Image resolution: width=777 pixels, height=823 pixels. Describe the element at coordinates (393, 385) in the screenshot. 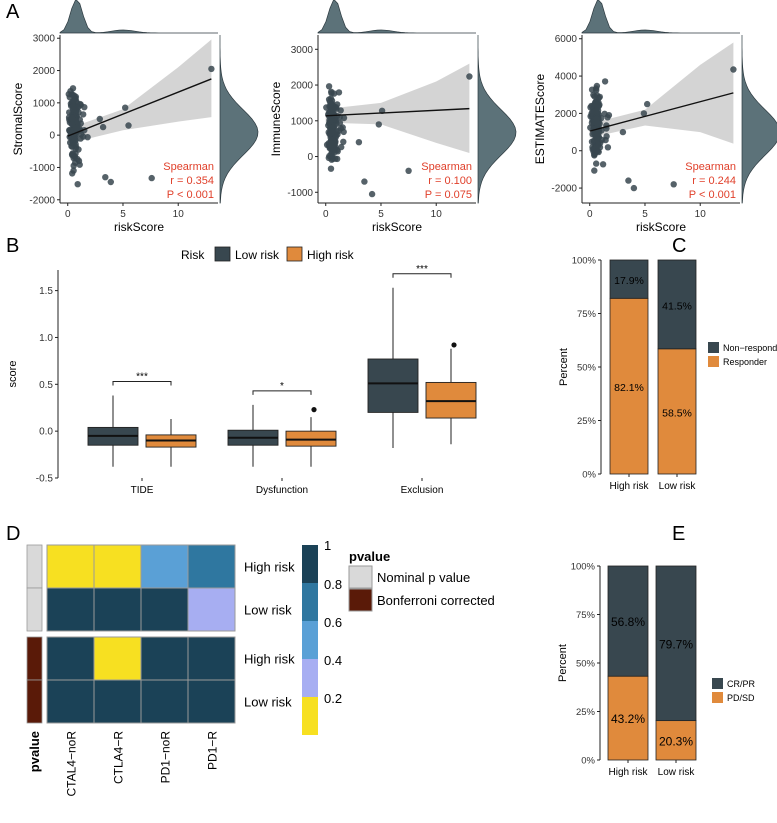

I see `box` at that location.